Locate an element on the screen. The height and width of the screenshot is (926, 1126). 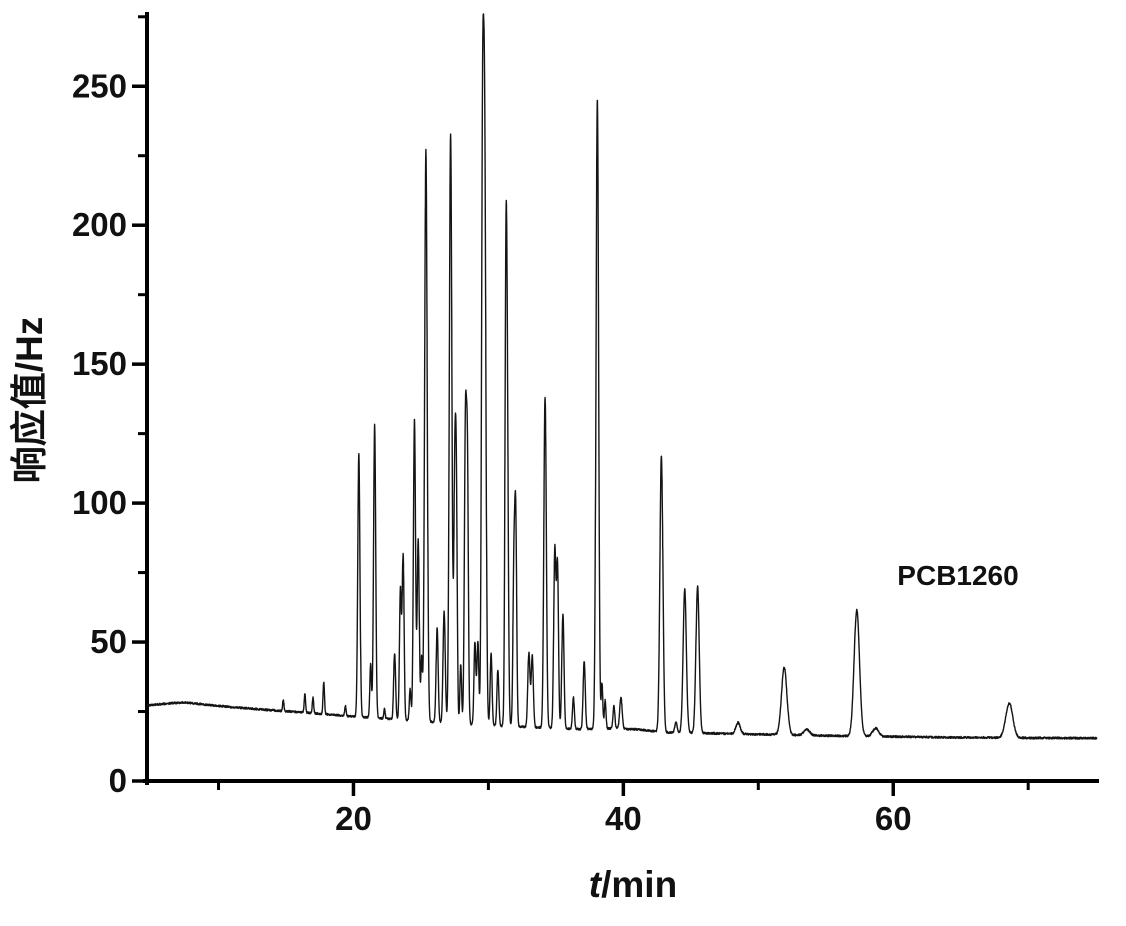
x-axis-title-variable: t is located at coordinates (596, 884).